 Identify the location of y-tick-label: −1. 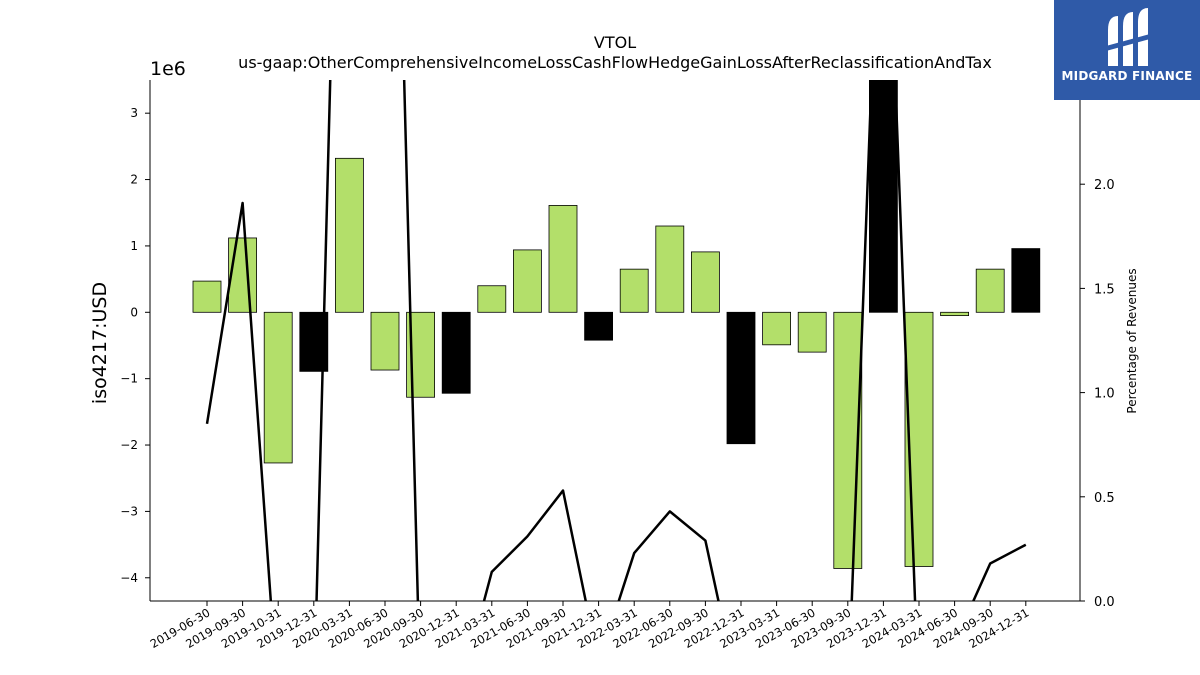
(129, 379).